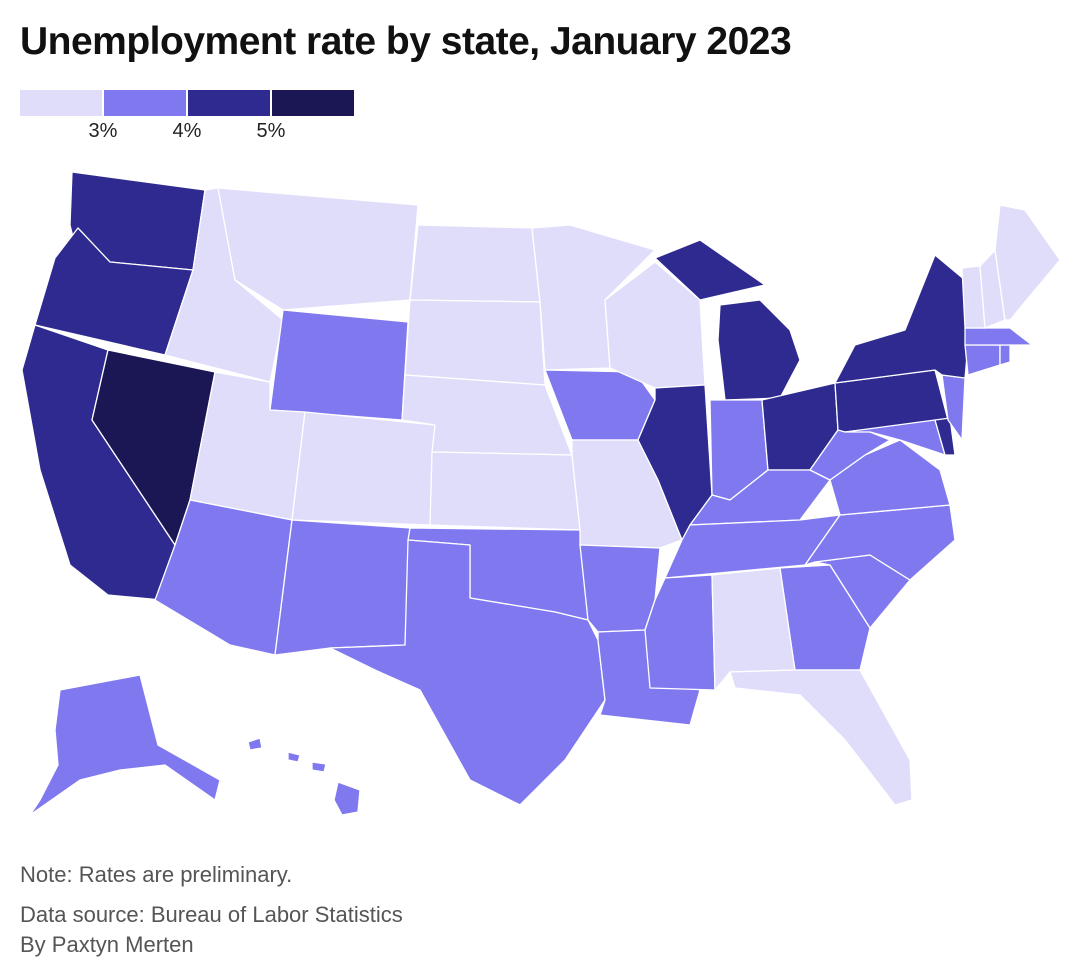 Image resolution: width=1080 pixels, height=980 pixels. Describe the element at coordinates (945, 436) in the screenshot. I see `state-de` at that location.